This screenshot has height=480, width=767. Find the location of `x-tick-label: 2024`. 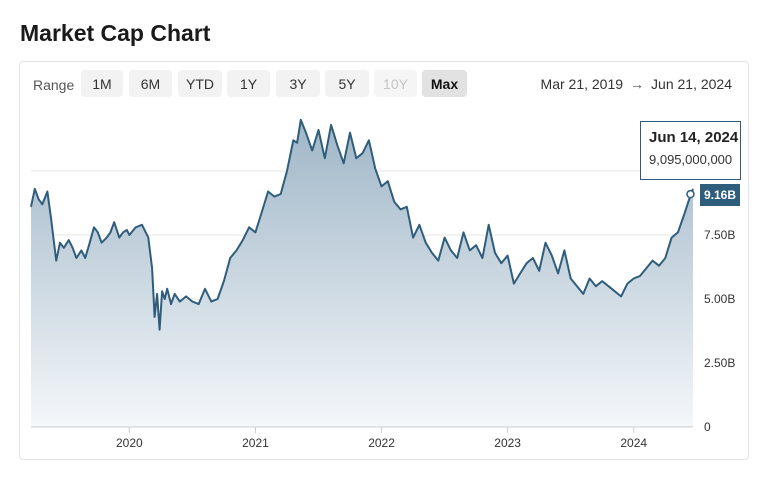

x-tick-label: 2024 is located at coordinates (633, 443).